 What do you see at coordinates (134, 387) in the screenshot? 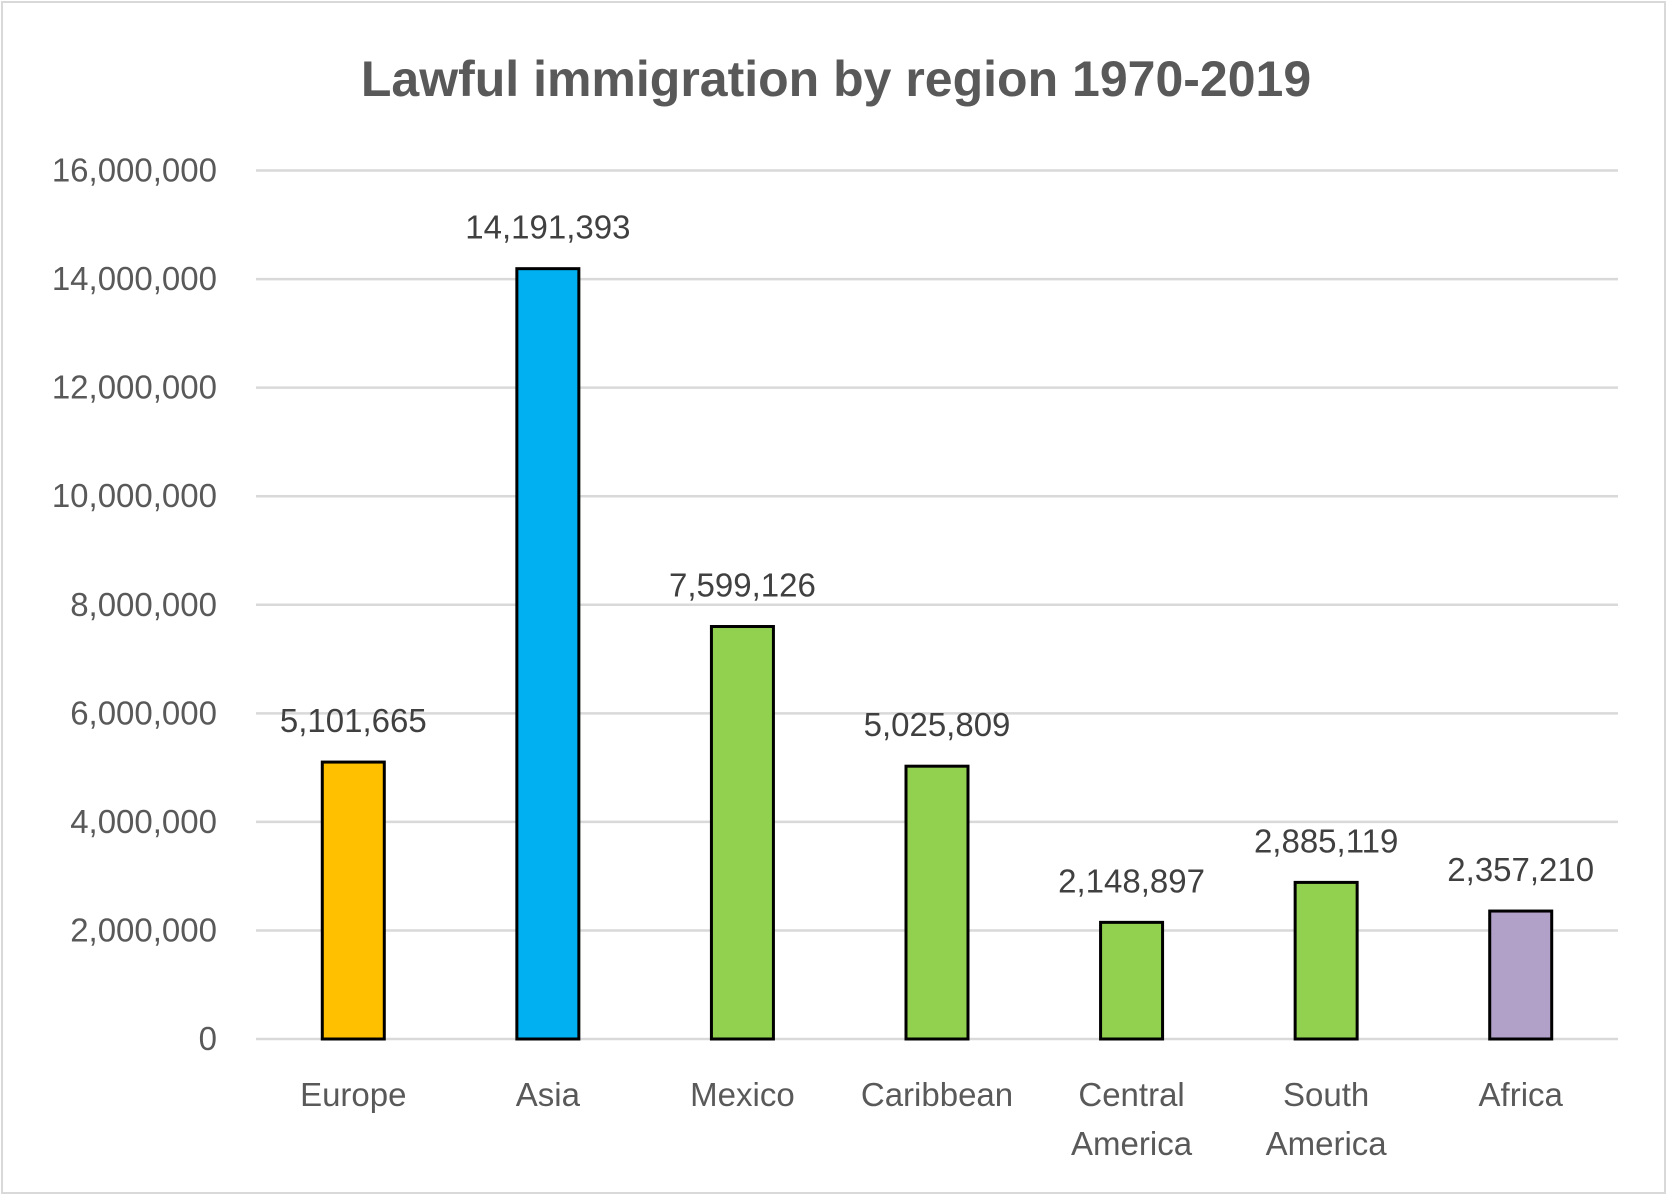
I see `y-tick-label: 12,000,000` at bounding box center [134, 387].